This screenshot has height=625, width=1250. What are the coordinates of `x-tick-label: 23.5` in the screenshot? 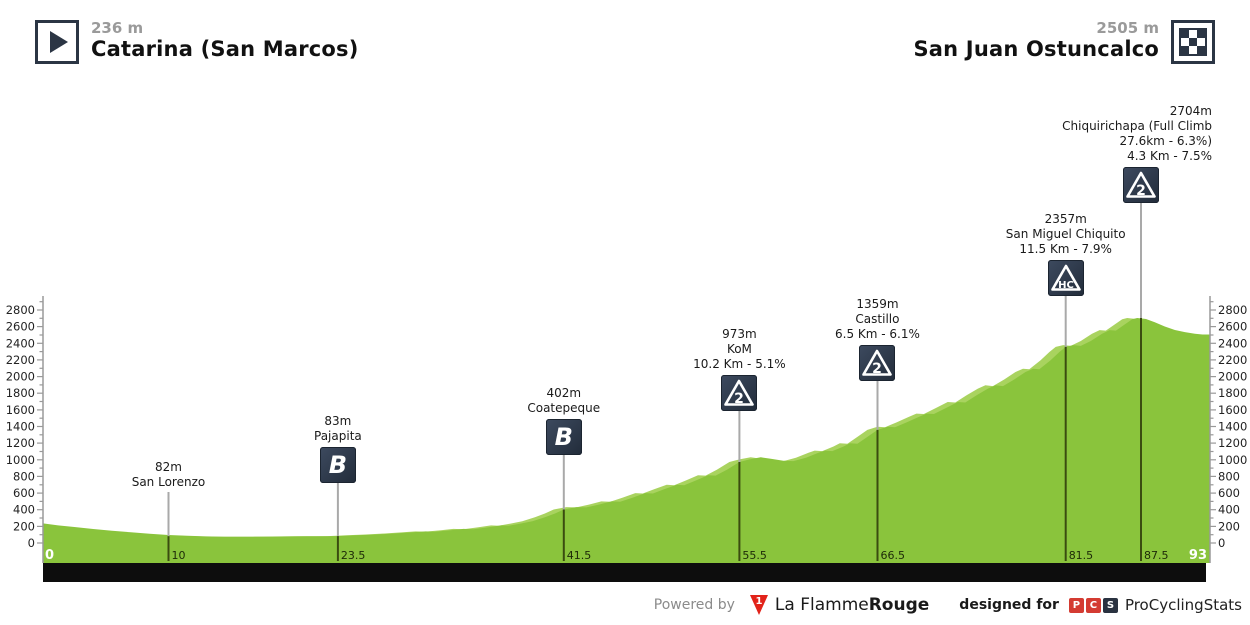 It's located at (353, 555).